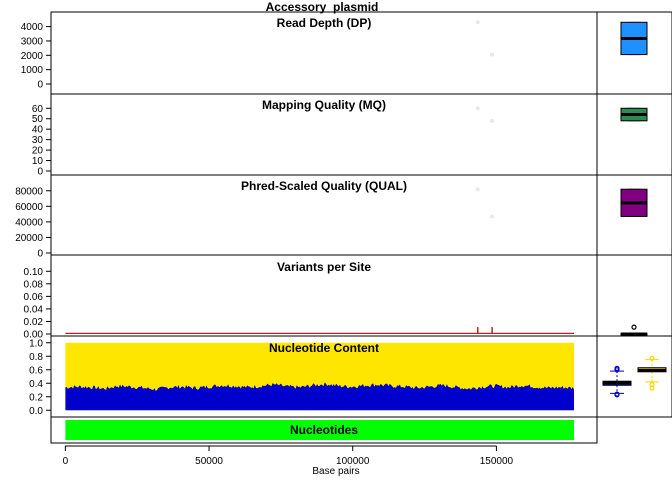 Image resolution: width=672 pixels, height=480 pixels. What do you see at coordinates (324, 267) in the screenshot?
I see `panel-title: Variants per Site` at bounding box center [324, 267].